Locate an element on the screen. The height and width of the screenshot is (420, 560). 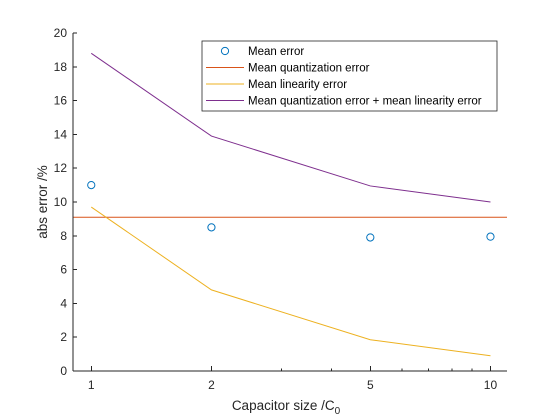
x-axis-label-text: Capacitor size /C is located at coordinates (283, 405).